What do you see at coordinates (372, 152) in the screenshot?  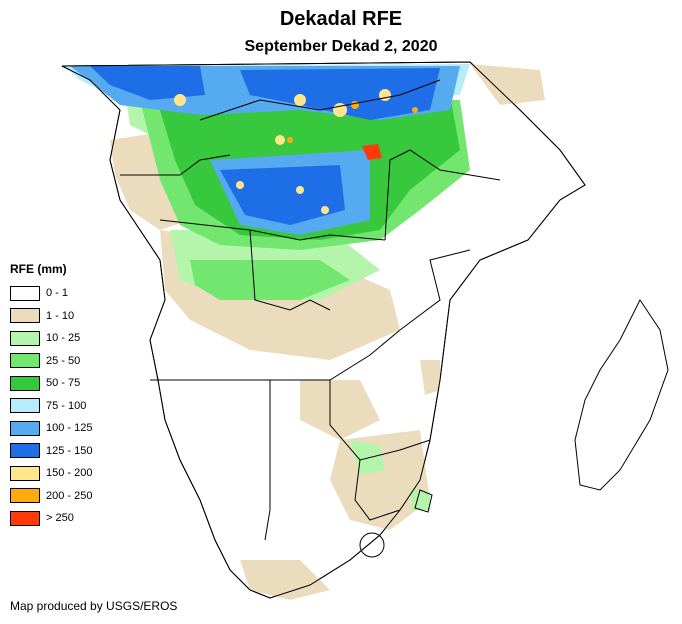 I see `rain-over-250-zones` at bounding box center [372, 152].